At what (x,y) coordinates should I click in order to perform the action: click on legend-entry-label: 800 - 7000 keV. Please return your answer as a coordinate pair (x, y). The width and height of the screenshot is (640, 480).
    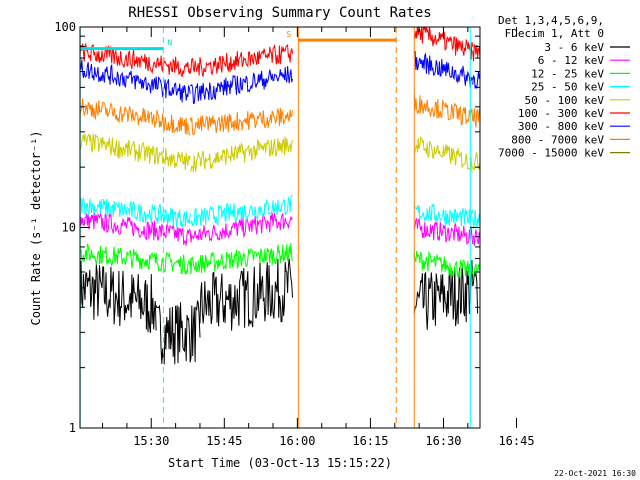
    Looking at the image, I should click on (557, 139).